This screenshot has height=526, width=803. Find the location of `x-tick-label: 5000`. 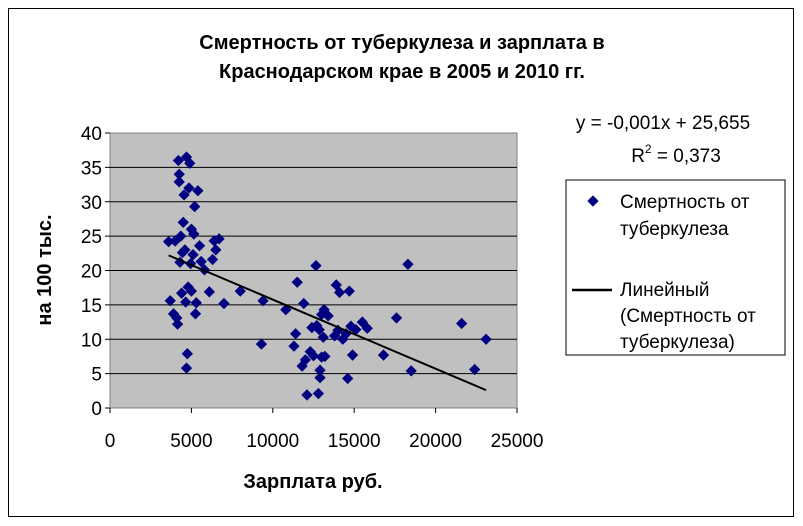

x-tick-label: 5000 is located at coordinates (191, 441).